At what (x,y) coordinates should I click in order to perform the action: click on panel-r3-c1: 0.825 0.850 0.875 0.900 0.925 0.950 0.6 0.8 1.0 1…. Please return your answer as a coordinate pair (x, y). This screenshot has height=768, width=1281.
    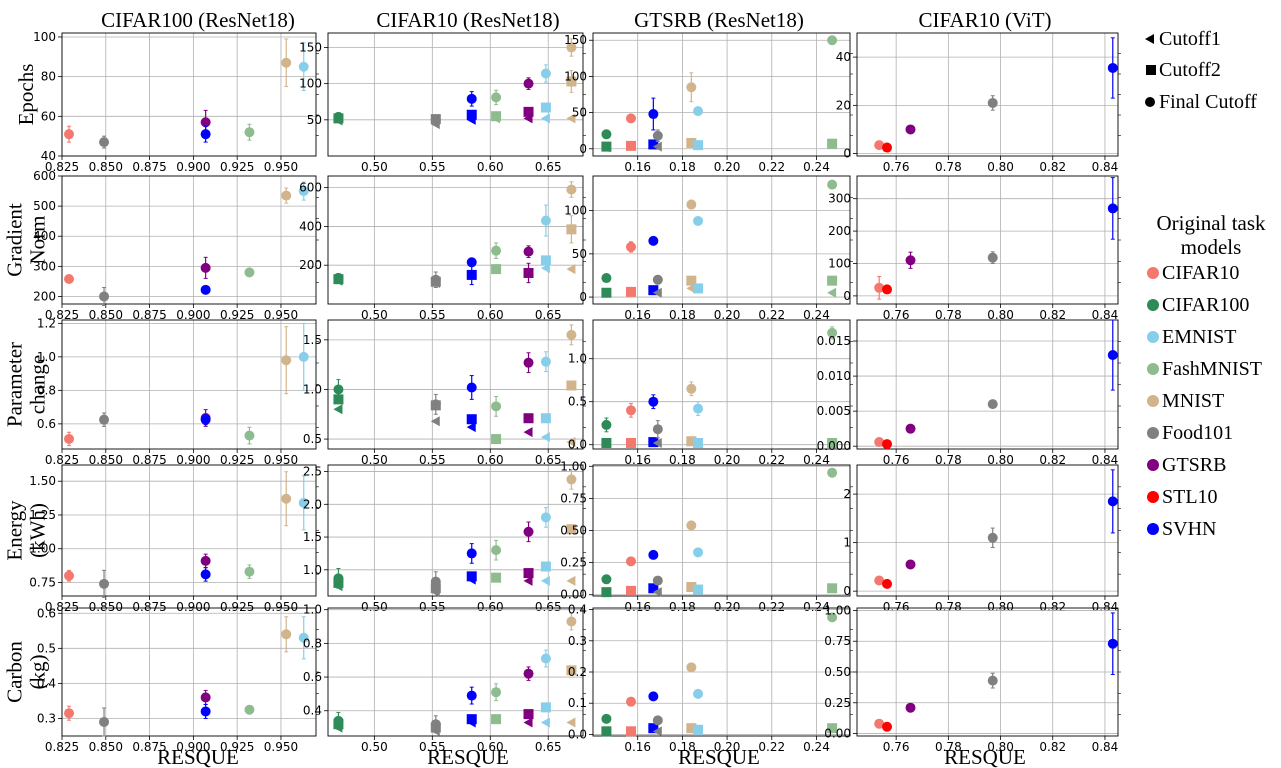
    Looking at the image, I should click on (178, 391).